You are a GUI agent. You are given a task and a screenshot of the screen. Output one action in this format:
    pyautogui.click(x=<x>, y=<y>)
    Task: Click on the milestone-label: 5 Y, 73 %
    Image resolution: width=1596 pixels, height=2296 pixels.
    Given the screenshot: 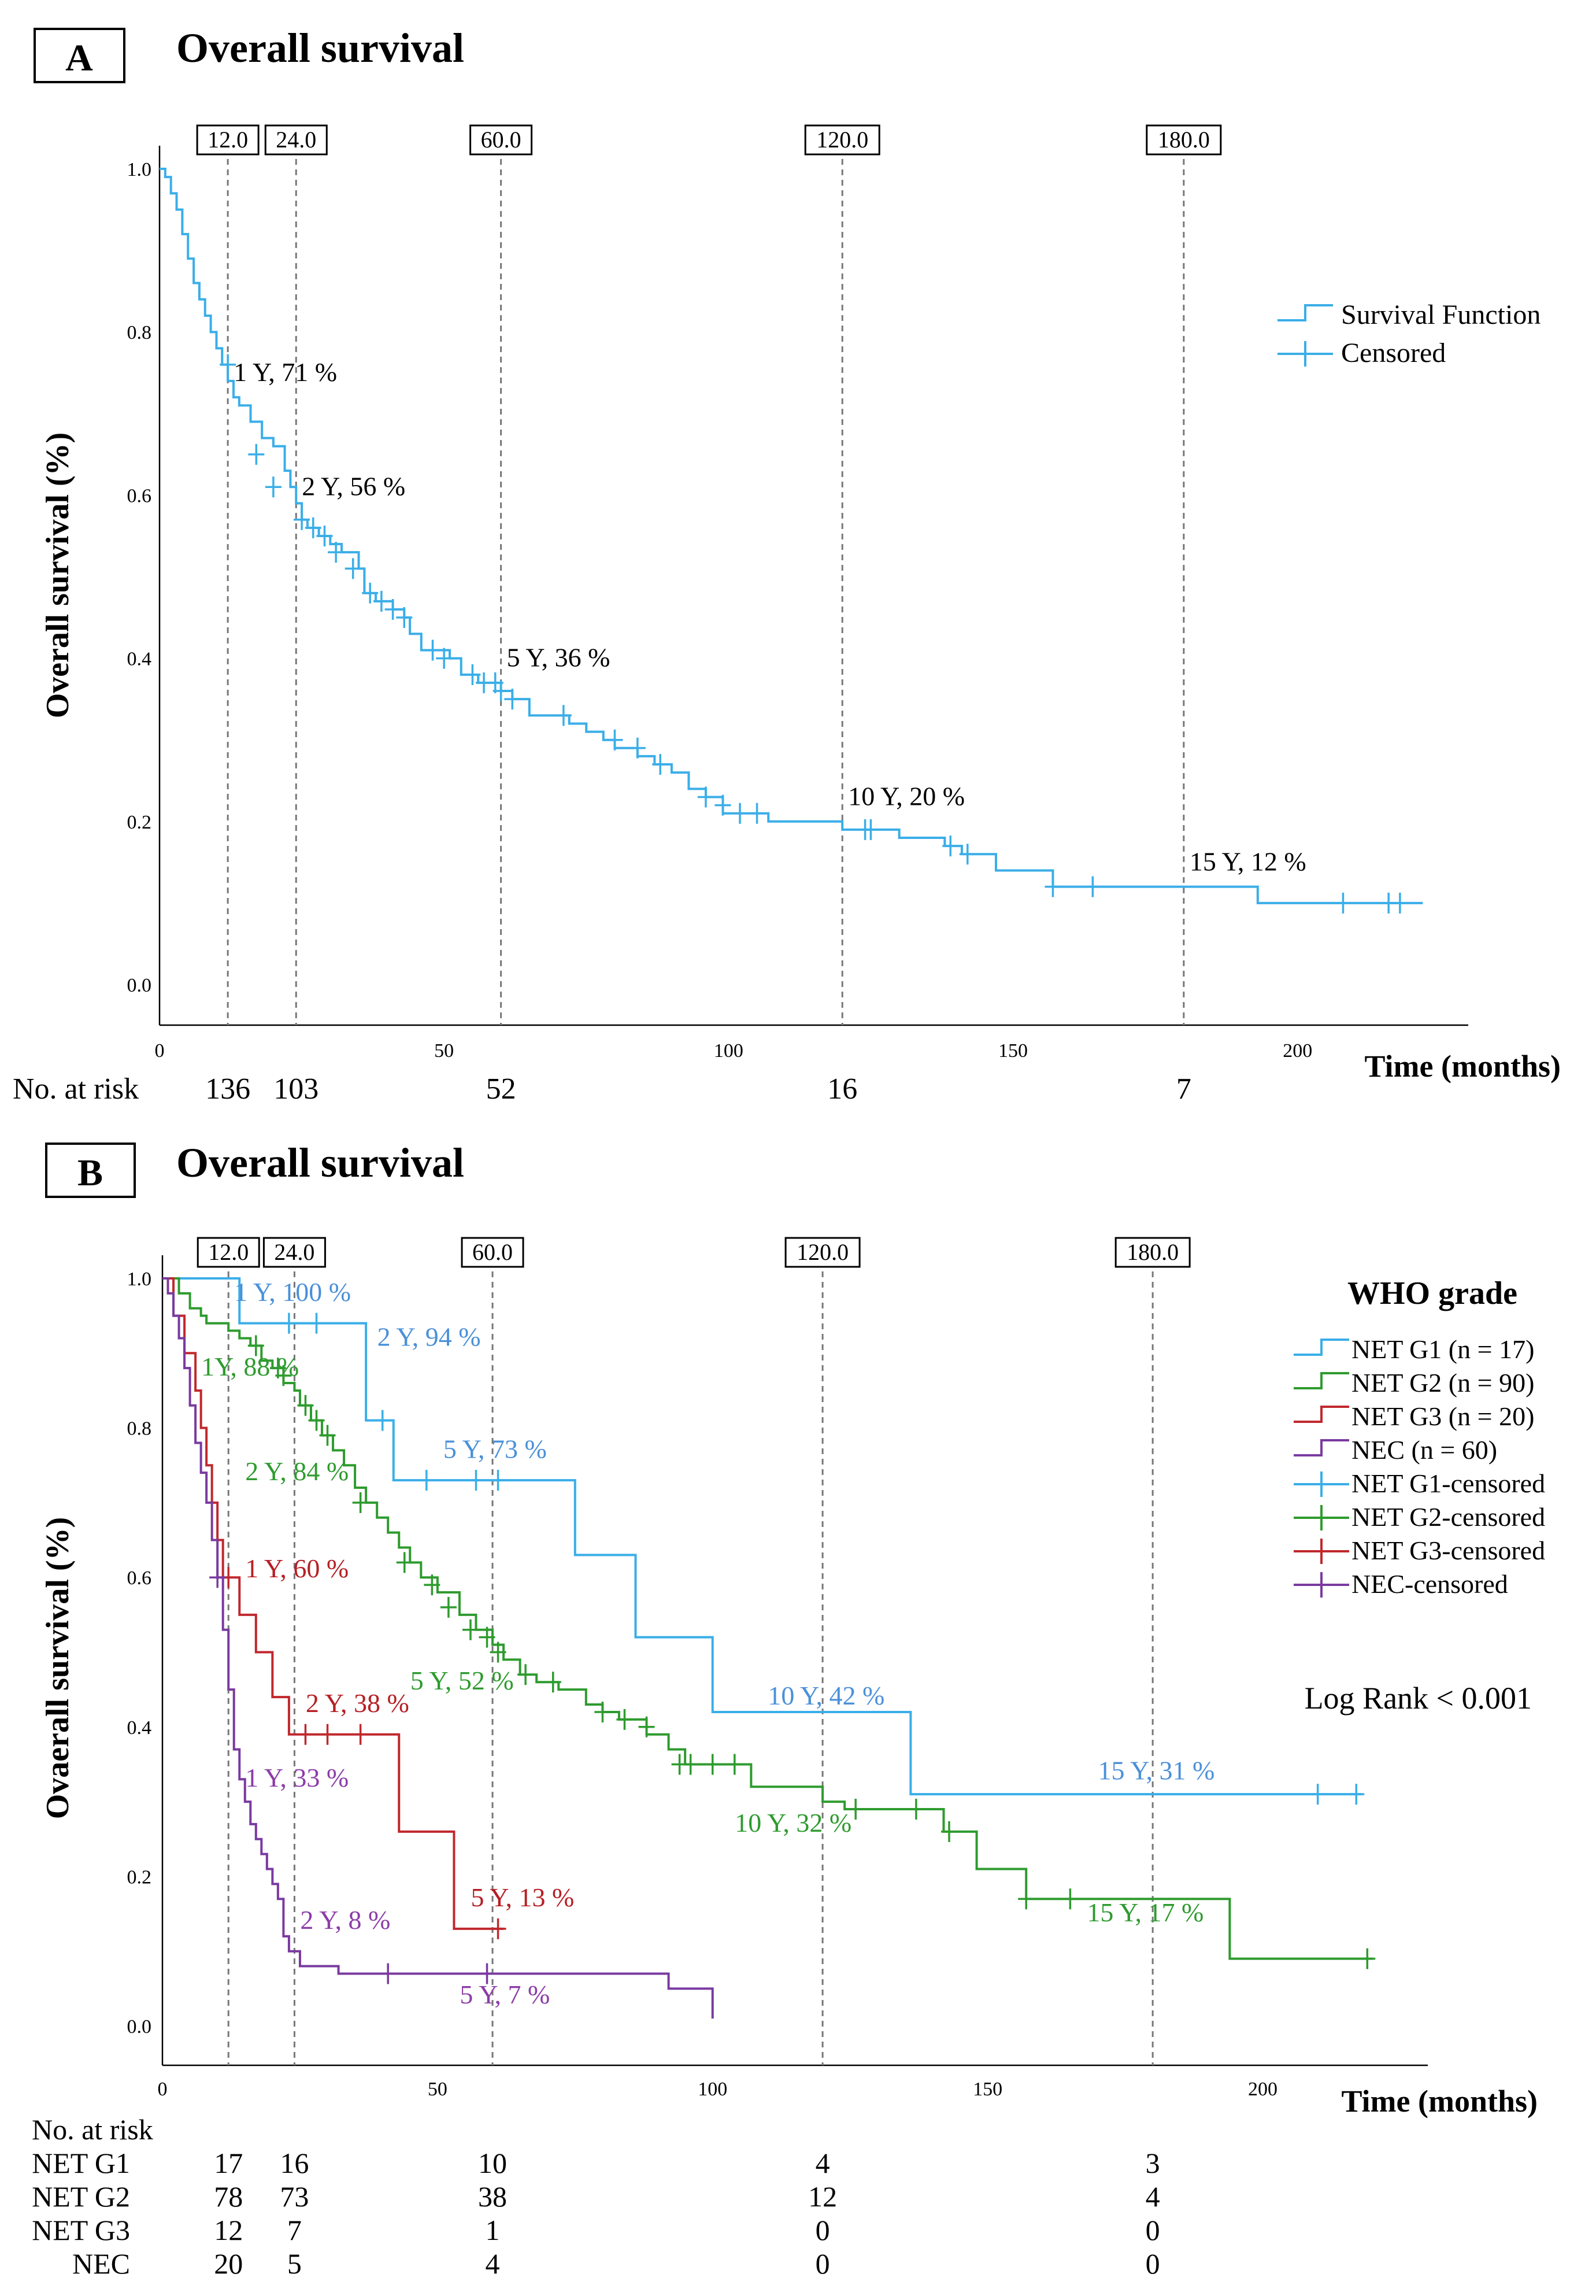 What is the action you would take?
    pyautogui.click(x=495, y=1448)
    